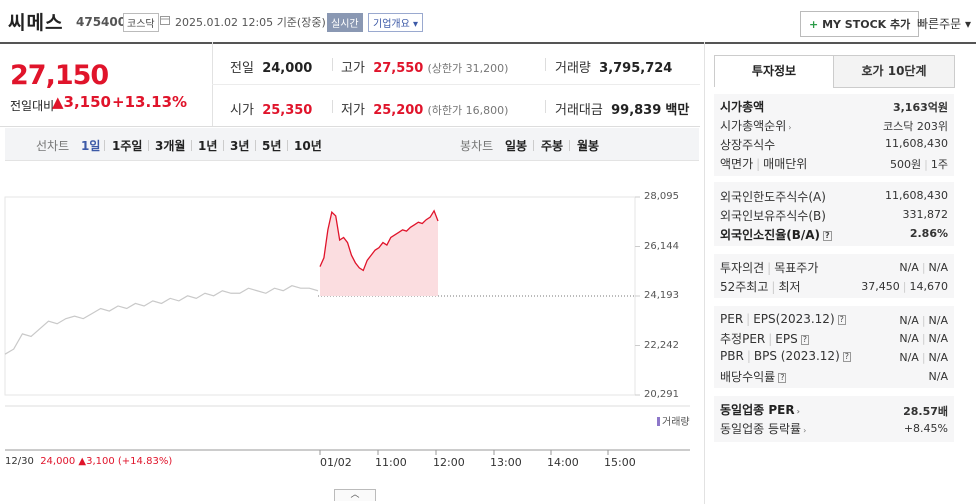  What do you see at coordinates (352, 144) in the screenshot?
I see `chart-toolbar` at bounding box center [352, 144].